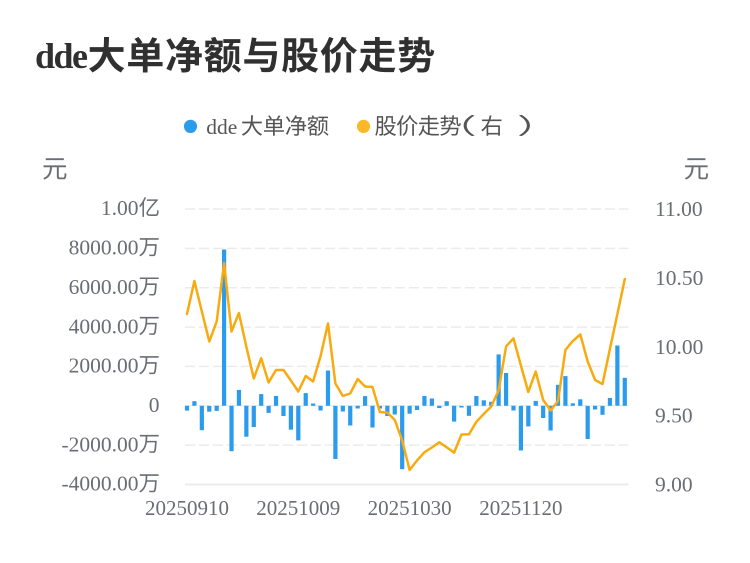 This screenshot has width=750, height=563. Describe the element at coordinates (674, 485) in the screenshot. I see `svg-text: 9.00` at that location.